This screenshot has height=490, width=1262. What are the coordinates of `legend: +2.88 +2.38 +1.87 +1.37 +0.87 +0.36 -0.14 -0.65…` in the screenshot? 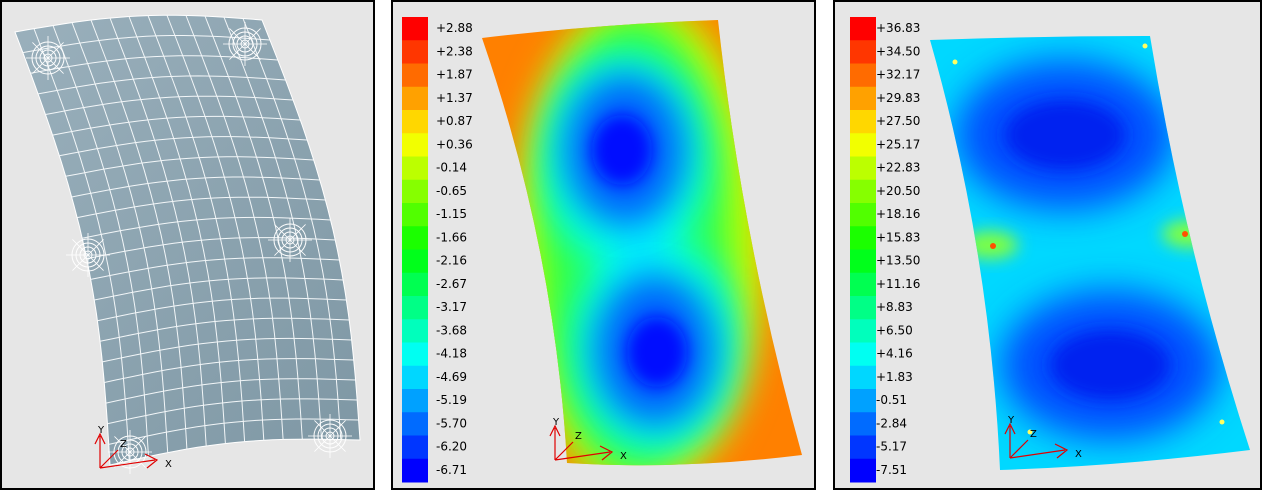 It's located at (437, 250).